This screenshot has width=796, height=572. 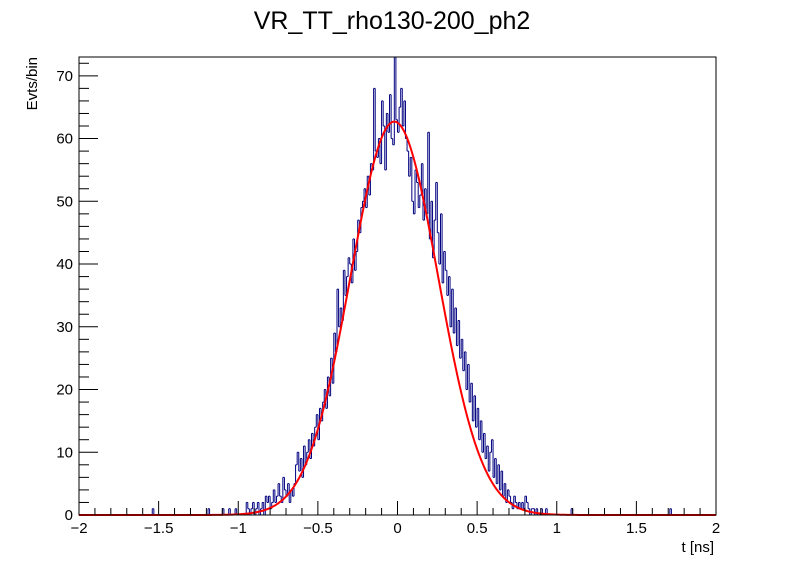 I want to click on y-tick-label: 0, so click(x=69, y=515).